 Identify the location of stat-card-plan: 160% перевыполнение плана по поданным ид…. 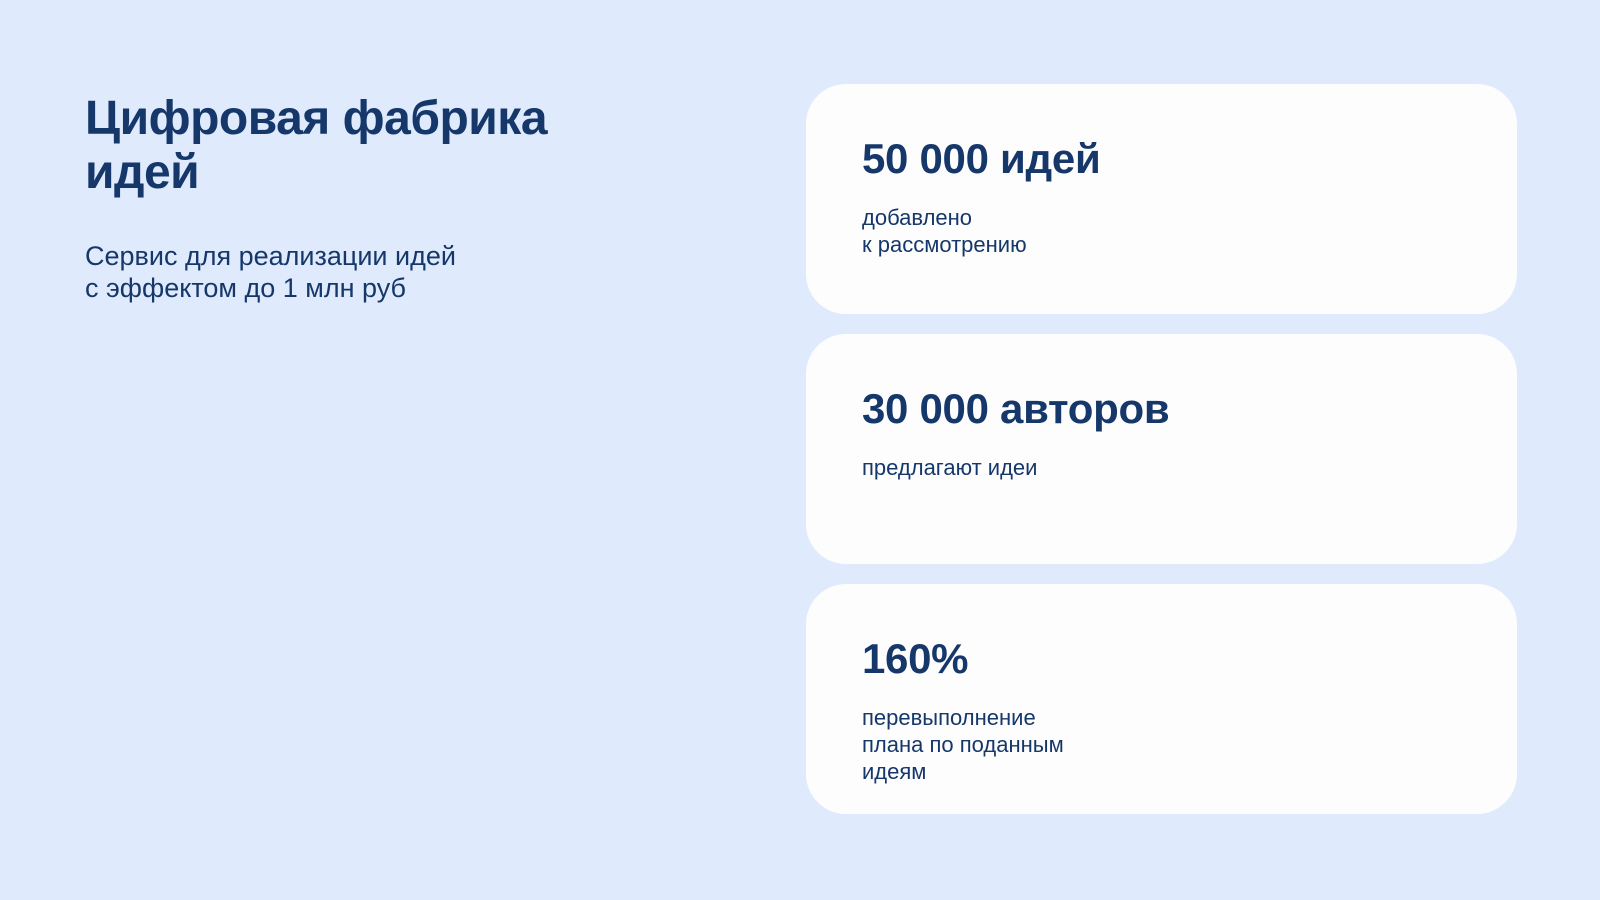
(1161, 699).